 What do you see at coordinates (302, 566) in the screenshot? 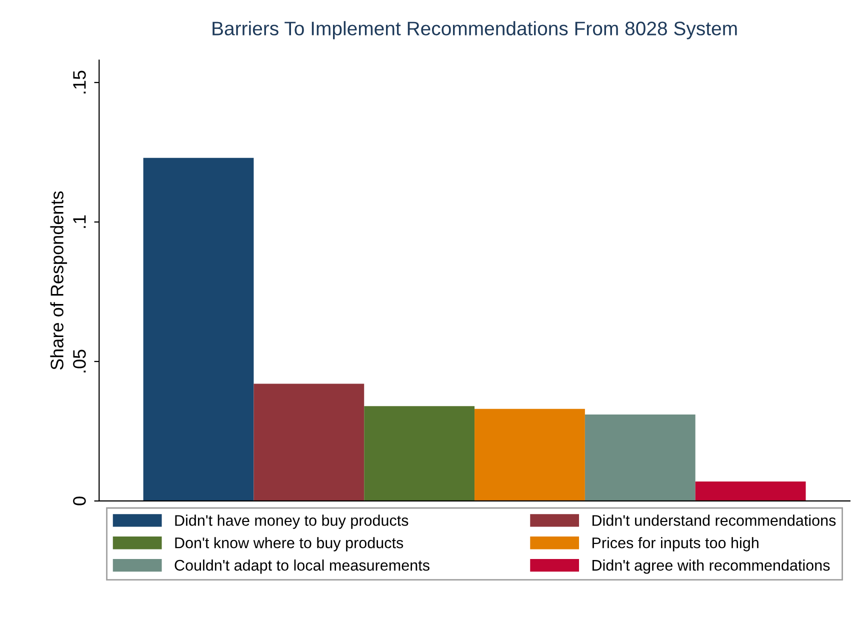
I see `legend-label: Couldn't adapt to local measurements` at bounding box center [302, 566].